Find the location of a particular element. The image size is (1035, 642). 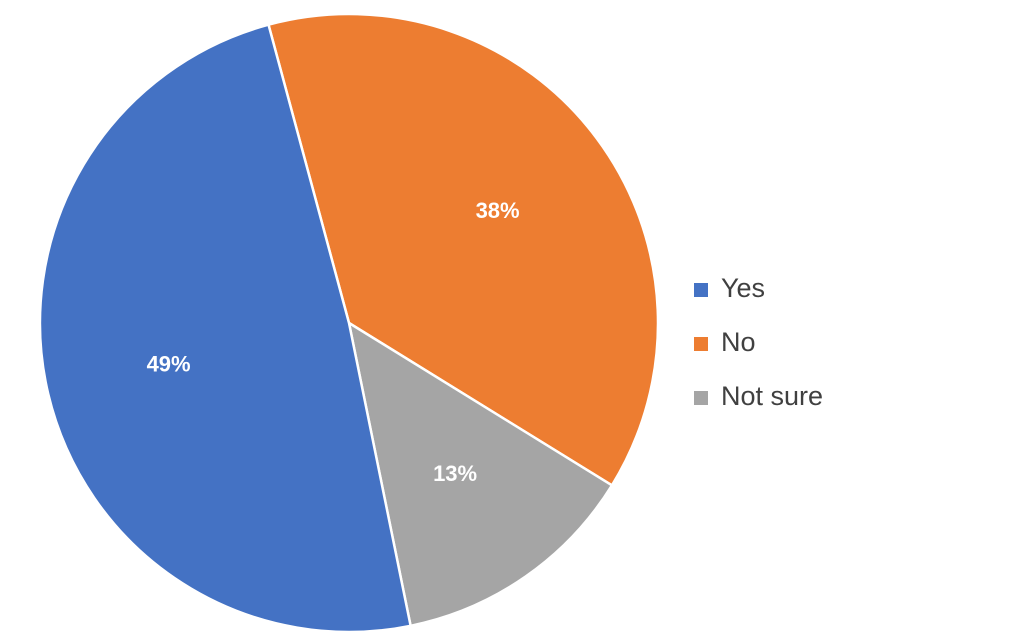

legend-swatch-yes is located at coordinates (701, 290).